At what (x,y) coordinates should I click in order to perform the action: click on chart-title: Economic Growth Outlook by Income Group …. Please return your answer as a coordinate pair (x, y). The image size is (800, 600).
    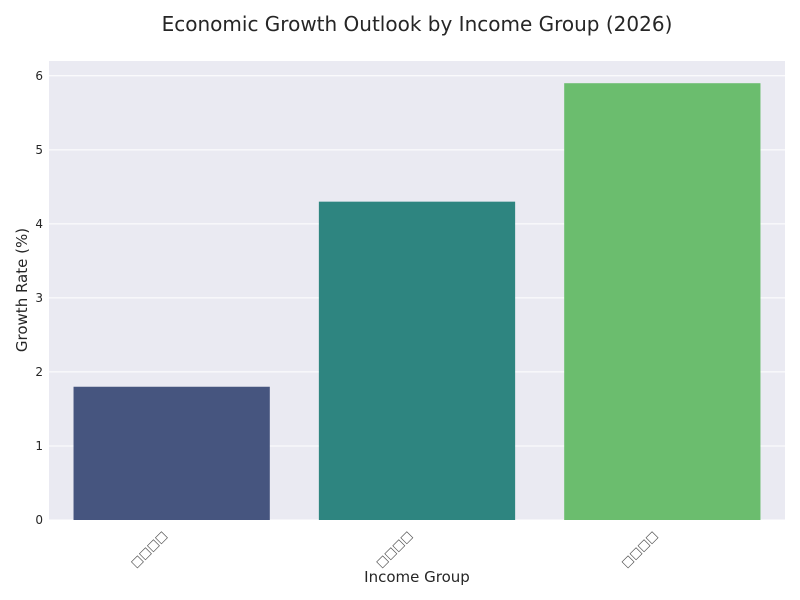
    Looking at the image, I should click on (417, 24).